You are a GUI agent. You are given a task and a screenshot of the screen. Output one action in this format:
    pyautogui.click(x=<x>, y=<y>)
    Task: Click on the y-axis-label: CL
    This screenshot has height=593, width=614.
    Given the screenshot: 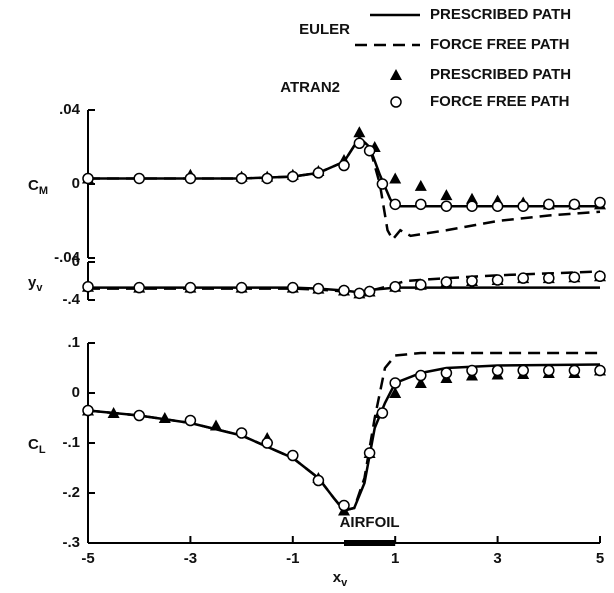 What is the action you would take?
    pyautogui.click(x=37, y=446)
    